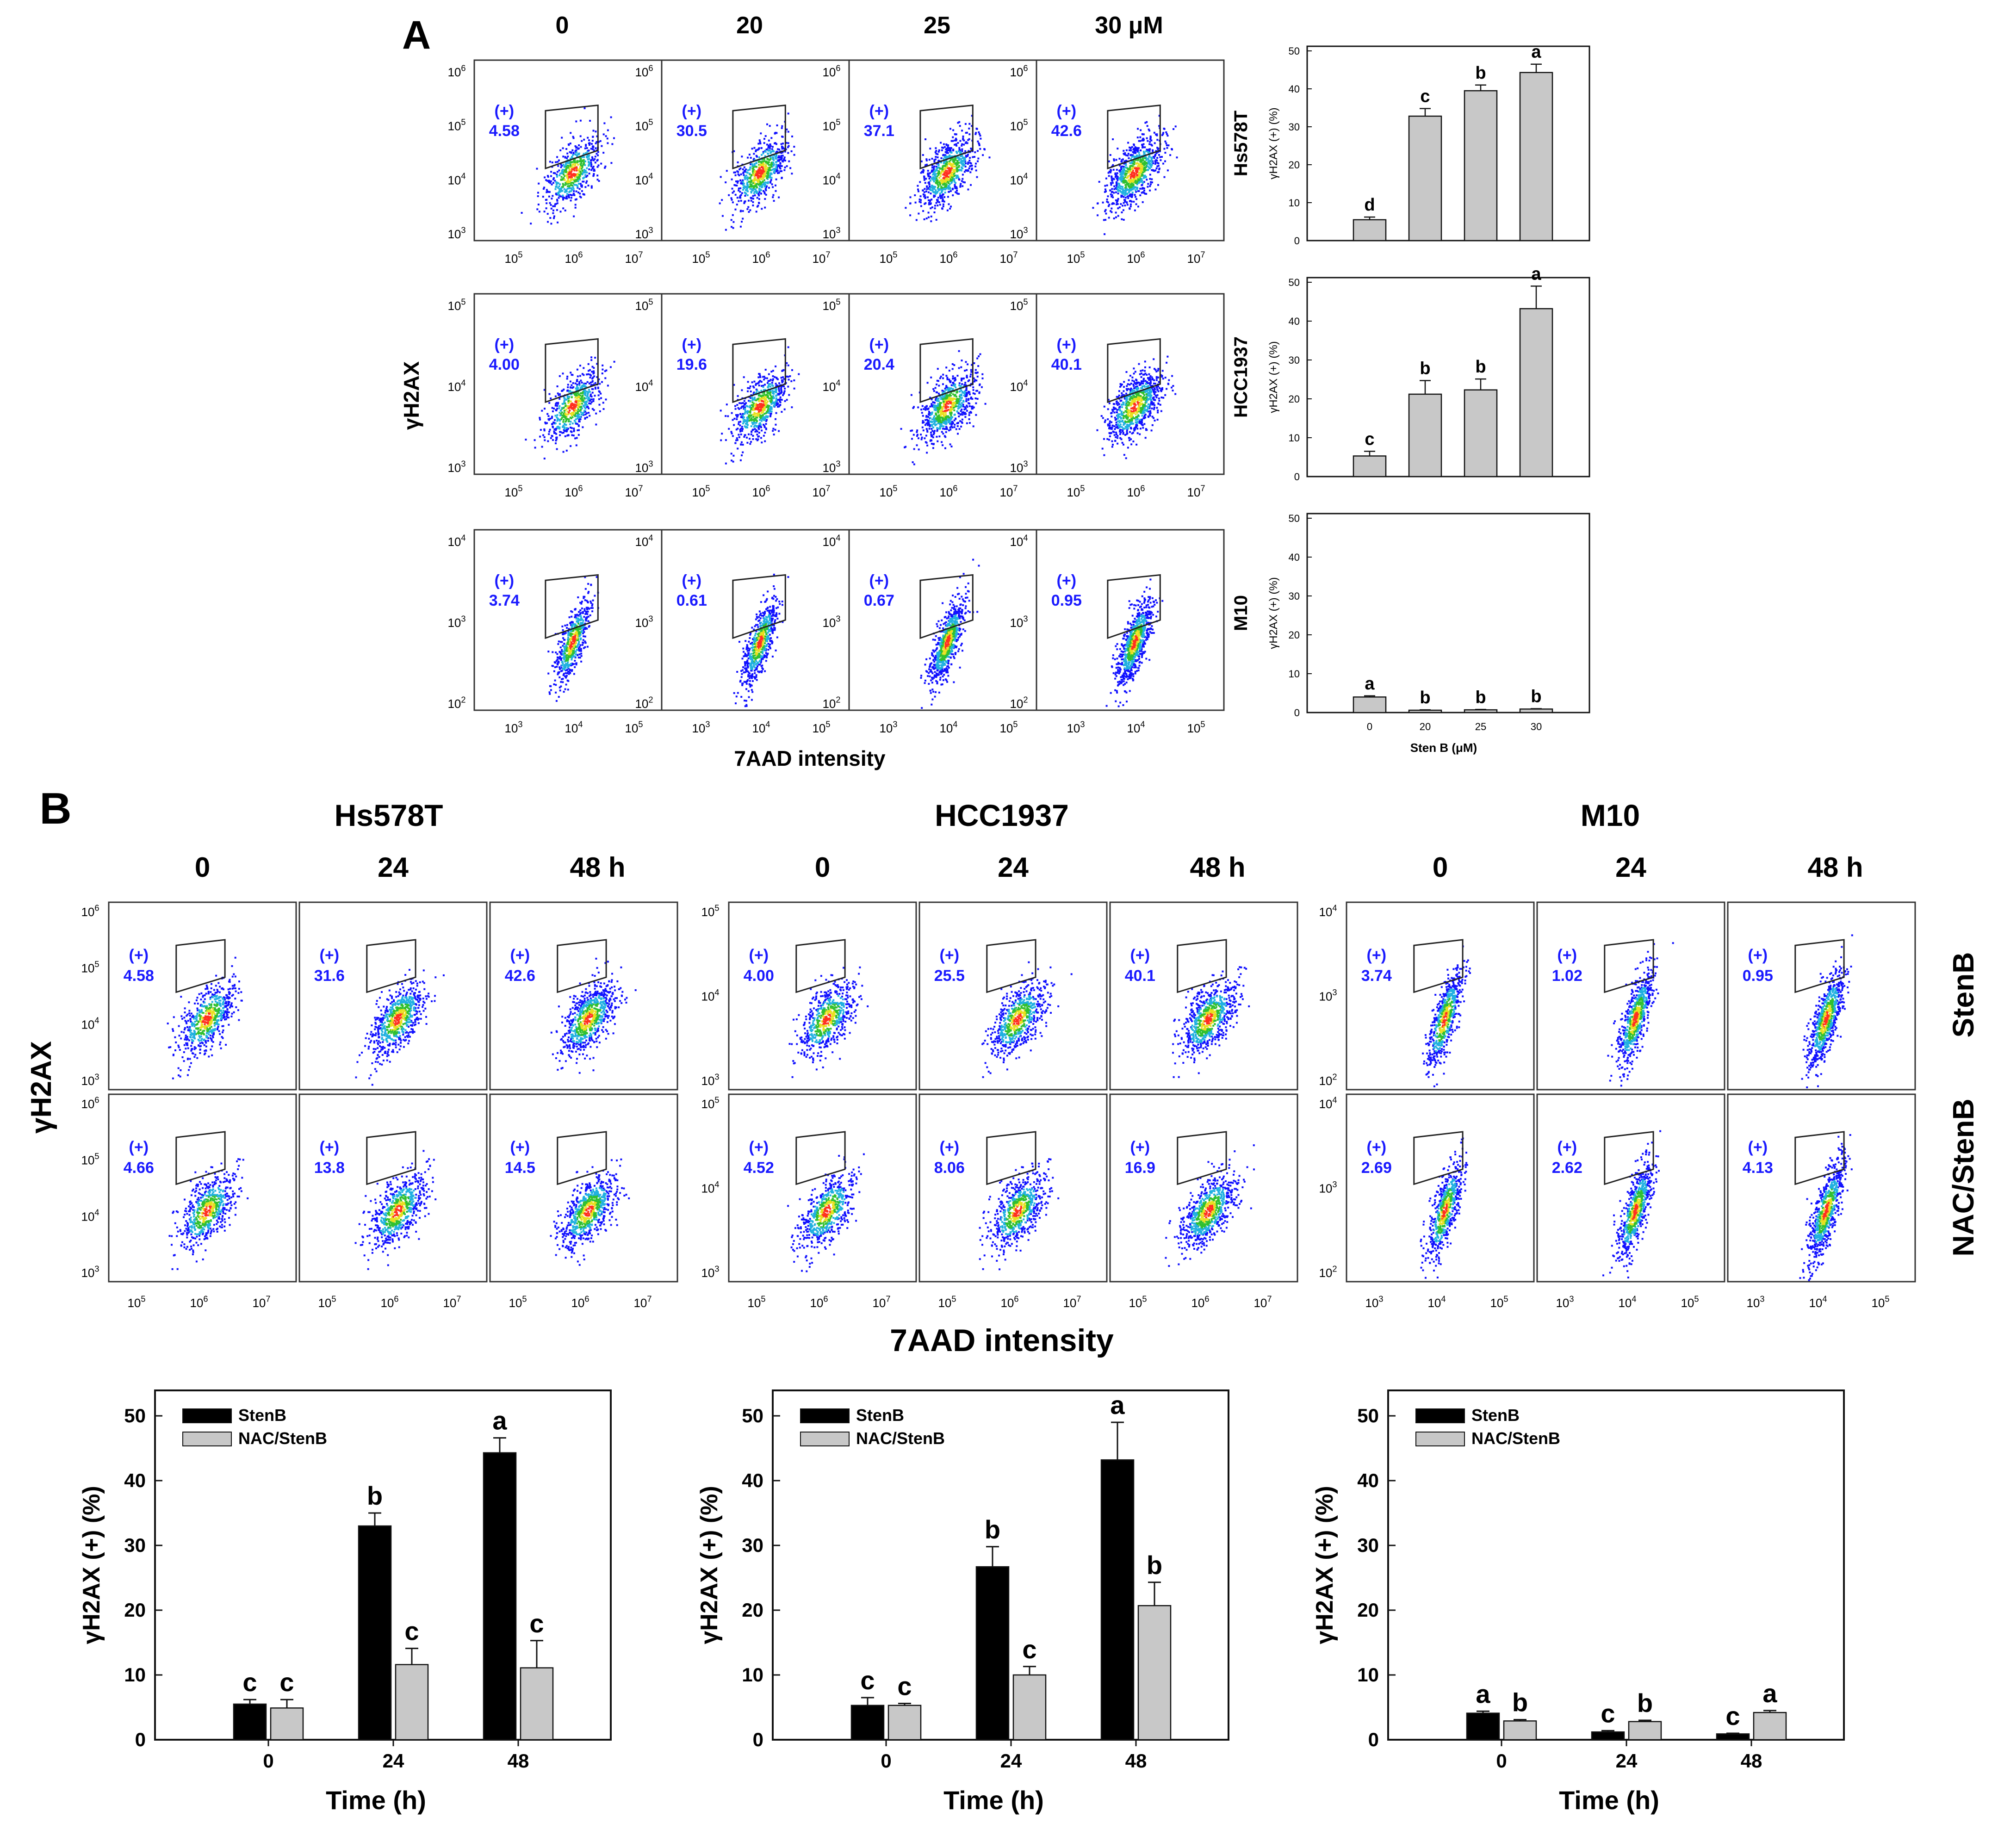 This screenshot has width=1998, height=1848. Describe the element at coordinates (640, 254) in the screenshot. I see `tick-exponent: 7` at that location.